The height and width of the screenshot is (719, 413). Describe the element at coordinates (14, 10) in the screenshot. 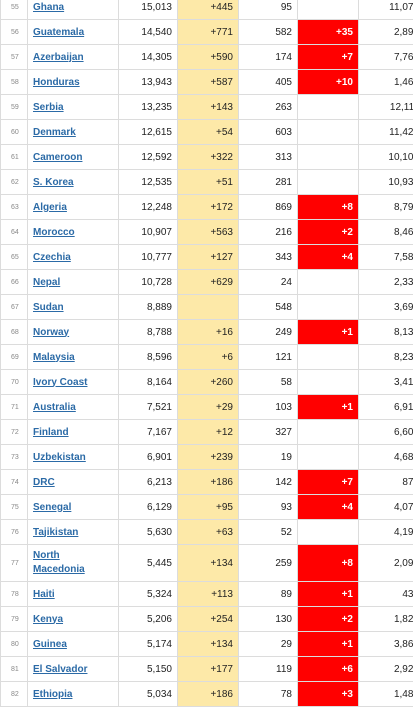

I see `rank-cell: 55` at that location.